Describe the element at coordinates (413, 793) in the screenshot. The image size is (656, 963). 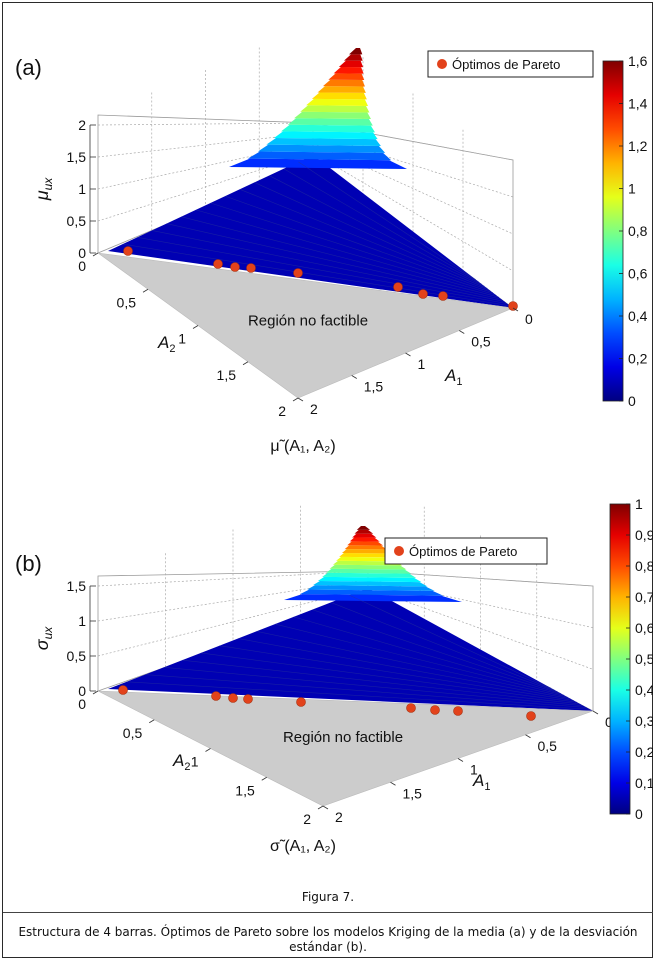
I see `a1-tick-label: 1,5` at that location.